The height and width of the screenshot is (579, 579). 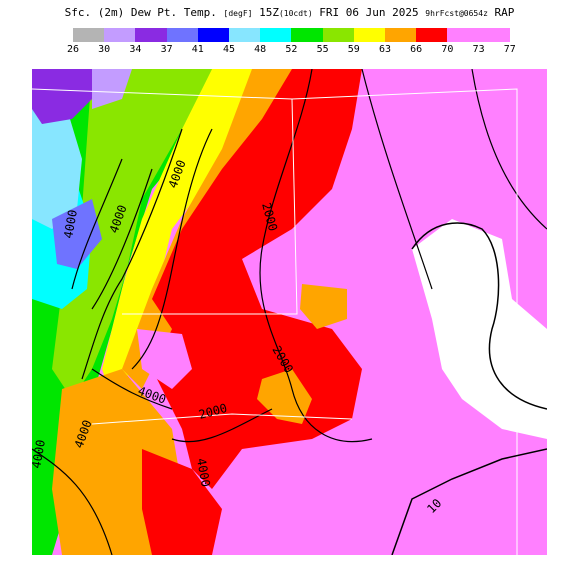 I want to click on title-valid: 15Z, so click(x=269, y=12).